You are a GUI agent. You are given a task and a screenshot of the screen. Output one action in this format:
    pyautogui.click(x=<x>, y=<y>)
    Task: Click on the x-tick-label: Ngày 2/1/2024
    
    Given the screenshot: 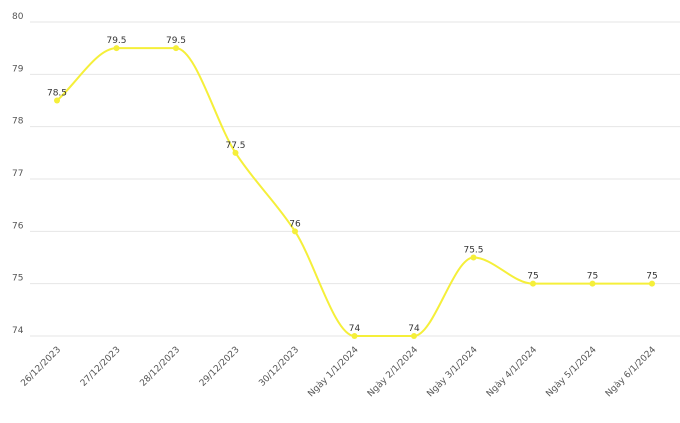 What is the action you would take?
    pyautogui.click(x=393, y=372)
    